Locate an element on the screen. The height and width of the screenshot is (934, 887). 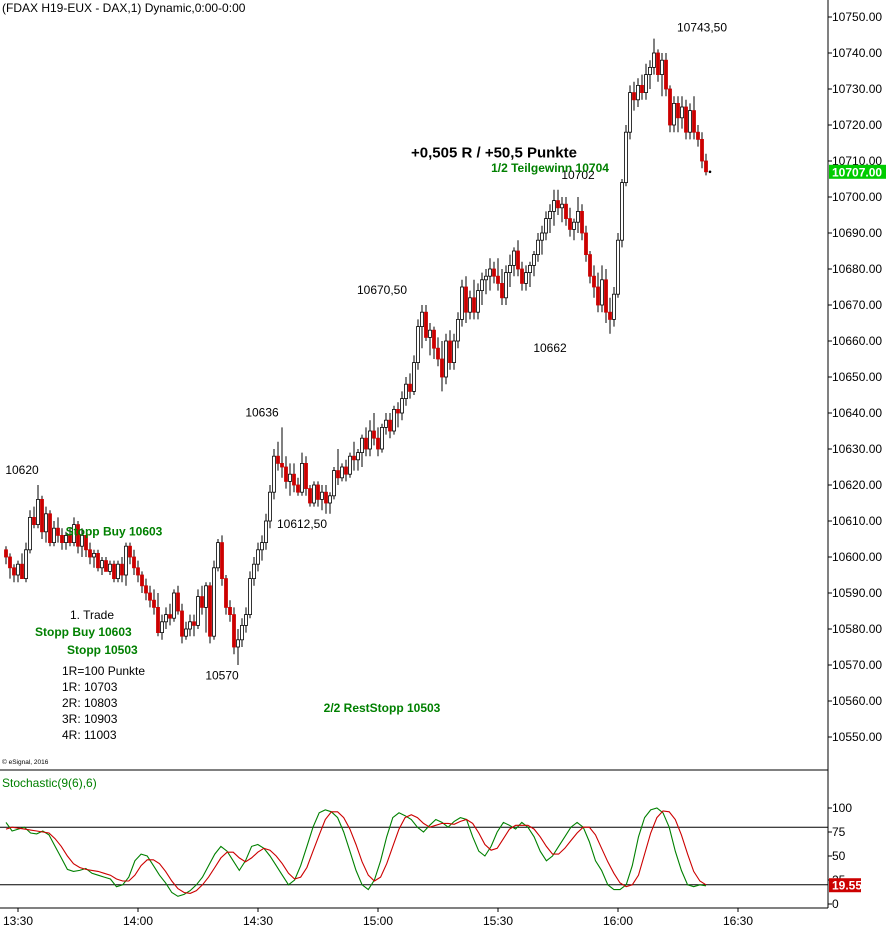
time-tick-label: 16:30 is located at coordinates (738, 921).